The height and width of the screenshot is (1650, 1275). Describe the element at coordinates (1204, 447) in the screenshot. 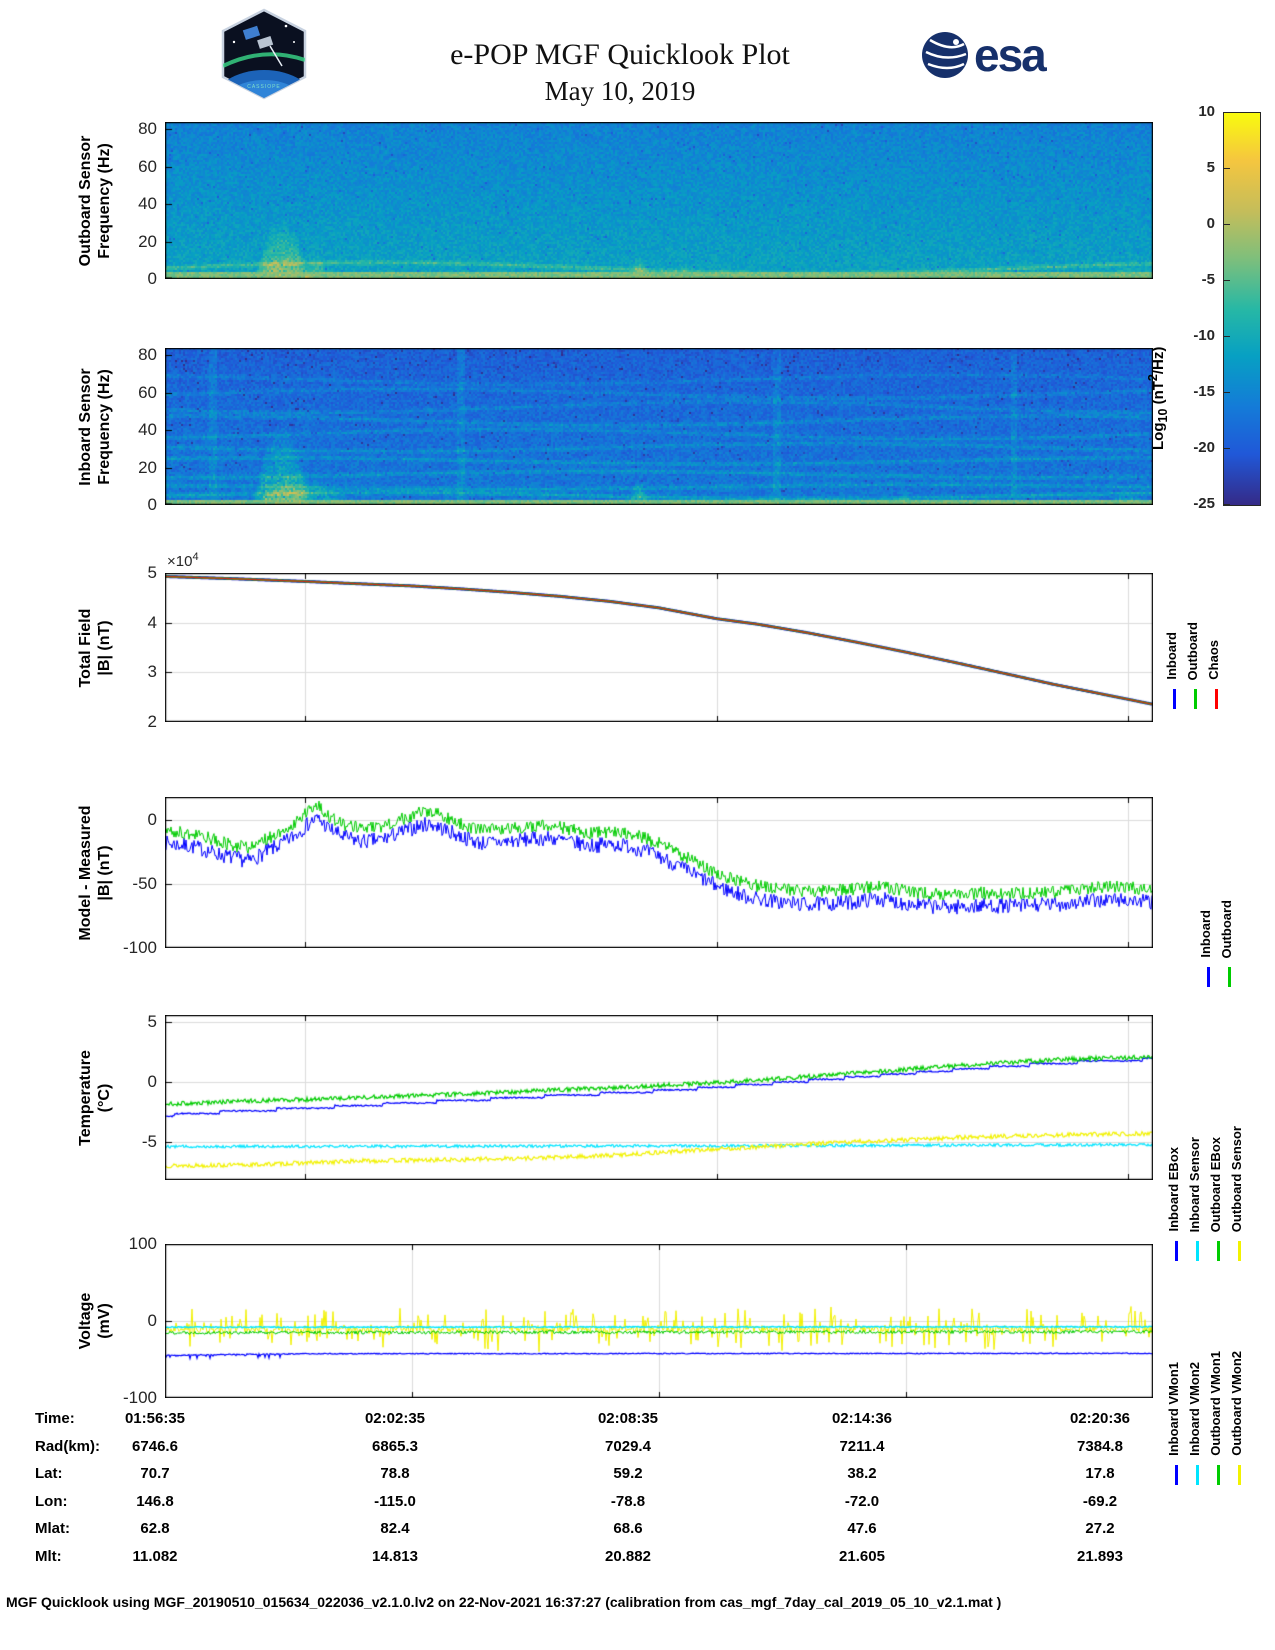

I see `colorbar-tick-label: -20` at that location.